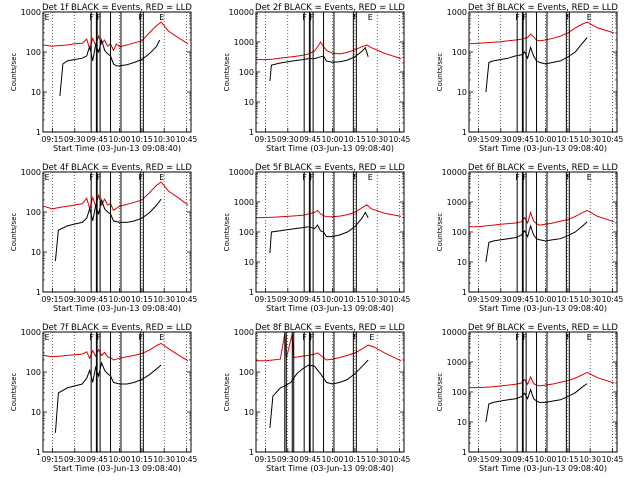 The image size is (640, 480). I want to click on panel-title: Det 5f BLACK = Events, RED = LLD, so click(330, 168).